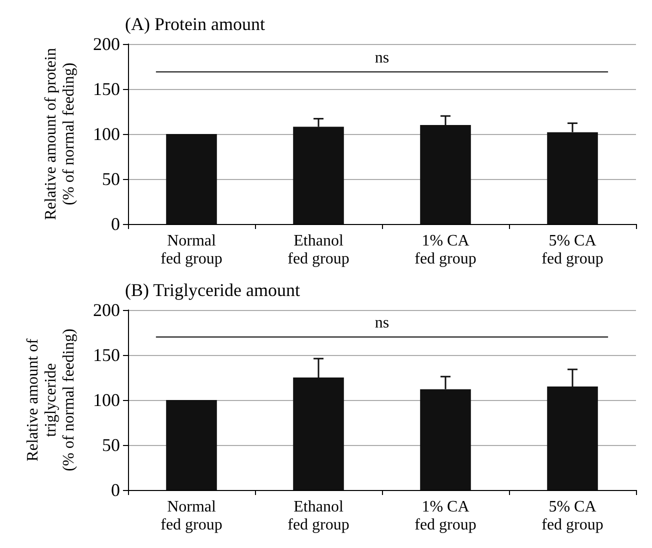  Describe the element at coordinates (51, 400) in the screenshot. I see `y-axis-title: Relative amount of triglyceride (% of normal feeding)` at that location.